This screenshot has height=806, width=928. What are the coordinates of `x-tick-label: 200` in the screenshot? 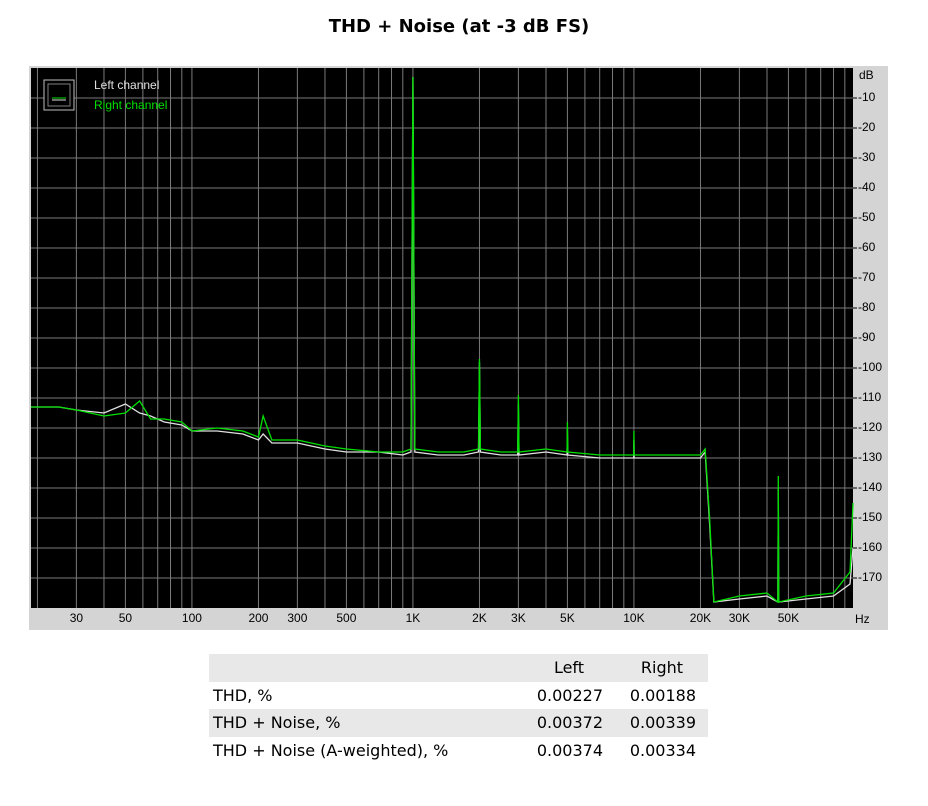 It's located at (258, 618).